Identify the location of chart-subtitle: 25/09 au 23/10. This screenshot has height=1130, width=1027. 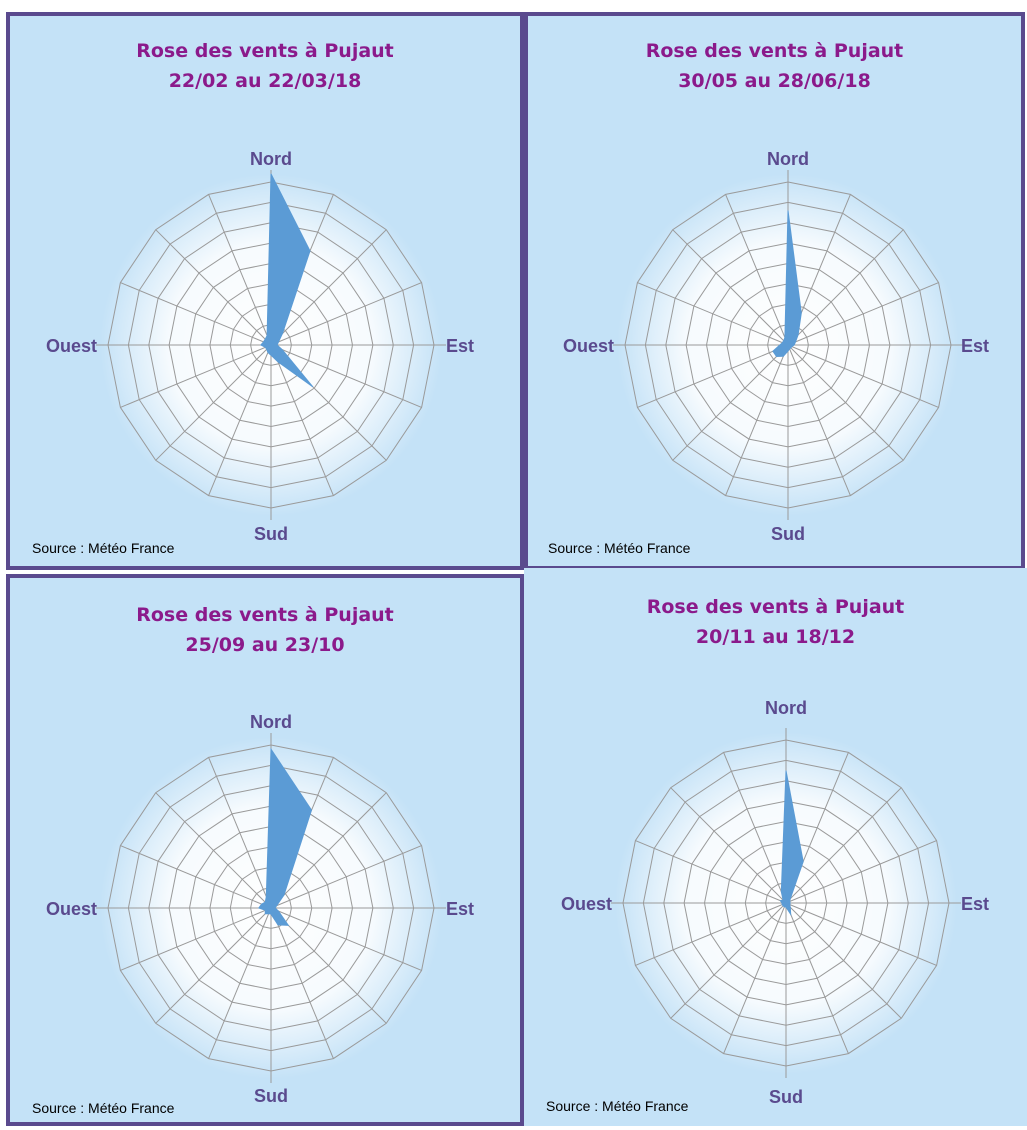
(265, 645).